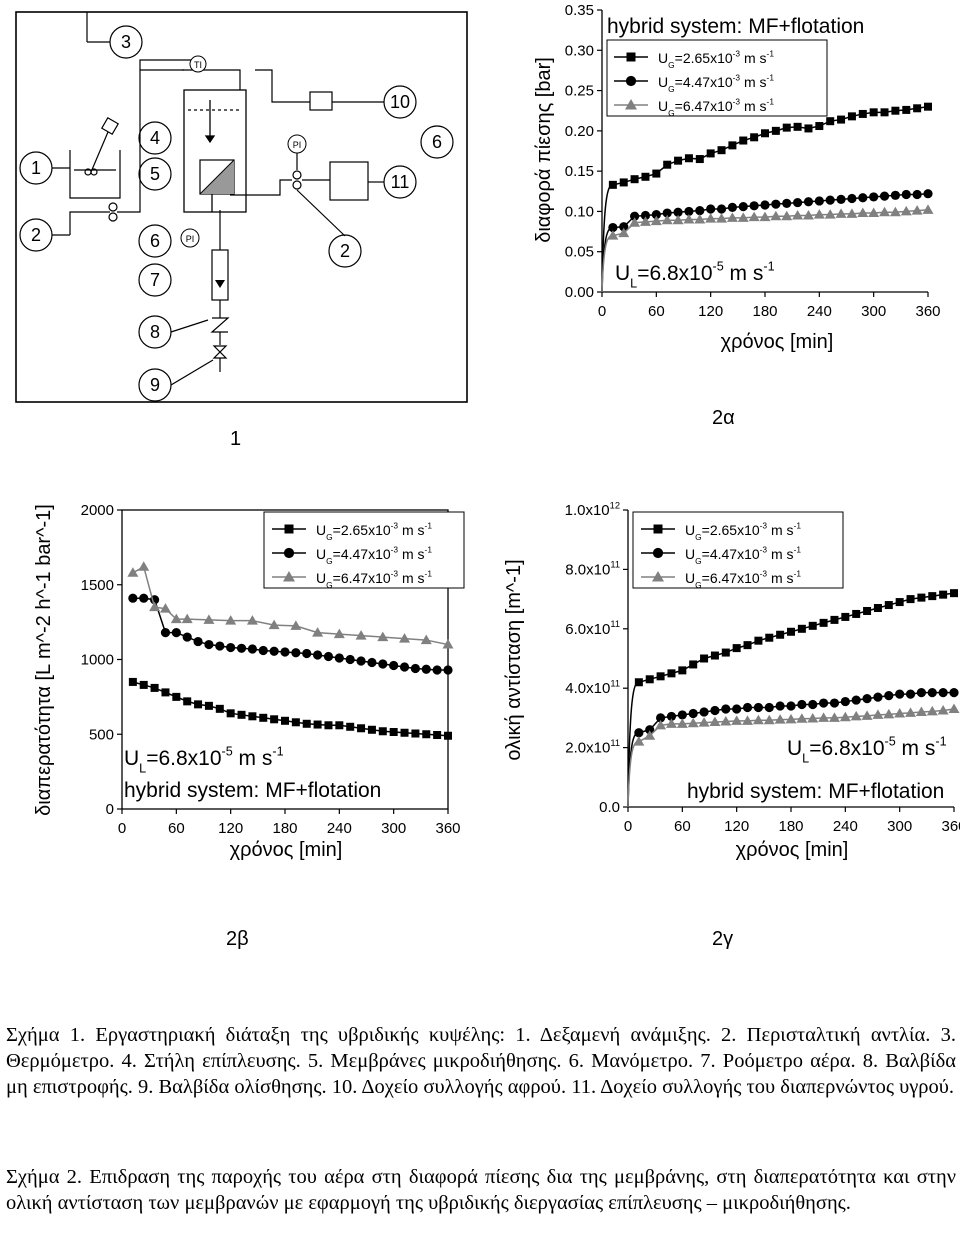  What do you see at coordinates (190, 238) in the screenshot?
I see `pressure-gauge-left: PI` at bounding box center [190, 238].